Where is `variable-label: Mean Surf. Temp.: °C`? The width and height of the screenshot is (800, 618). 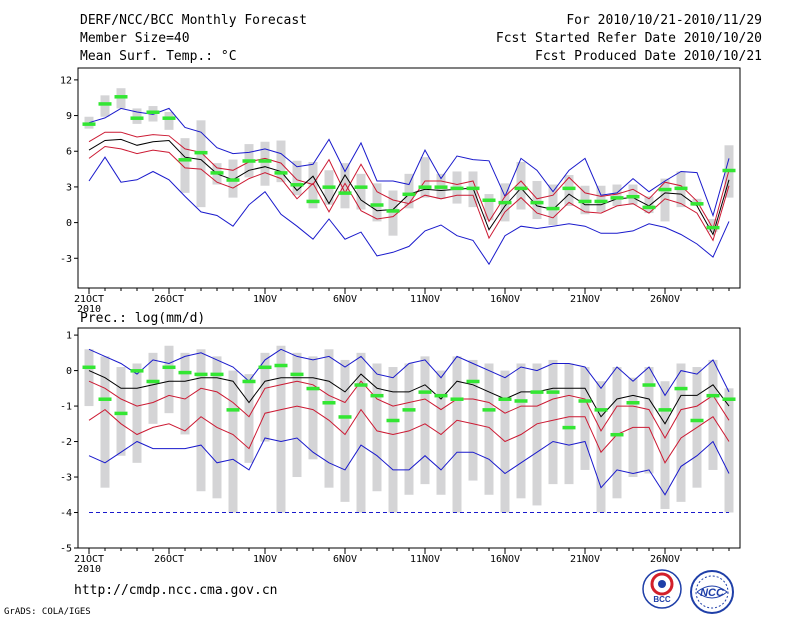
variable-label: Mean Surf. Temp.: °C is located at coordinates (158, 56).